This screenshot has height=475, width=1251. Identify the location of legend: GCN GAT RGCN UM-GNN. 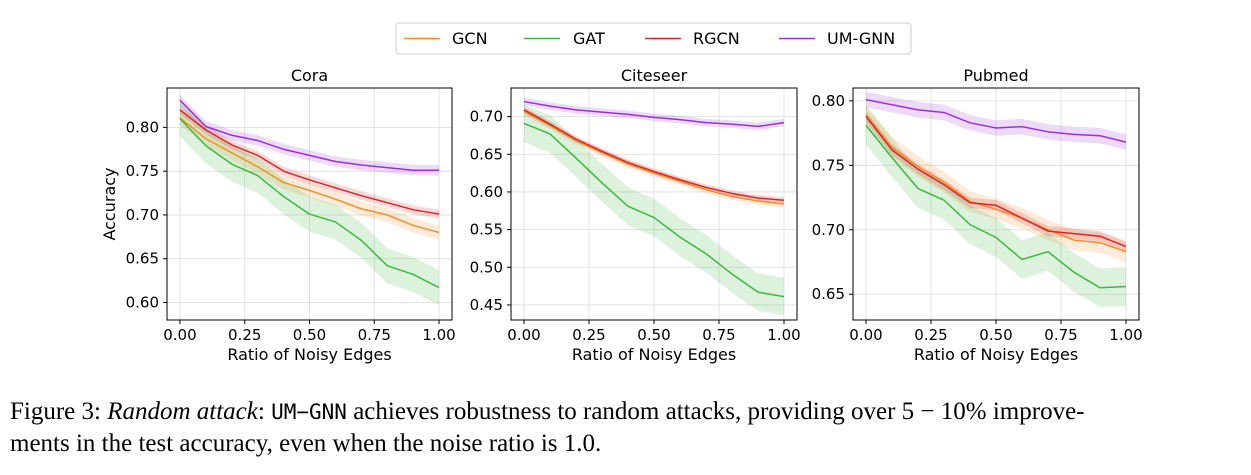
(653, 38).